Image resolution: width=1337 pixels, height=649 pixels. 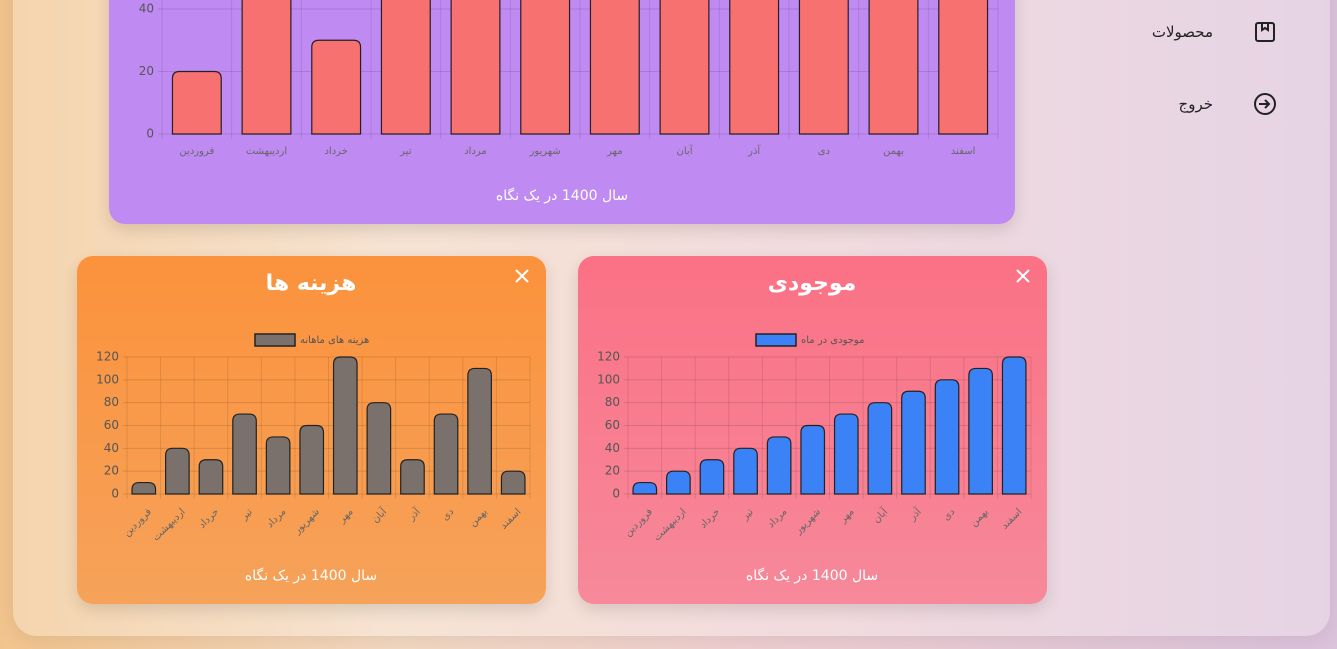 What do you see at coordinates (1228, 104) in the screenshot?
I see `menu-item: خروج` at bounding box center [1228, 104].